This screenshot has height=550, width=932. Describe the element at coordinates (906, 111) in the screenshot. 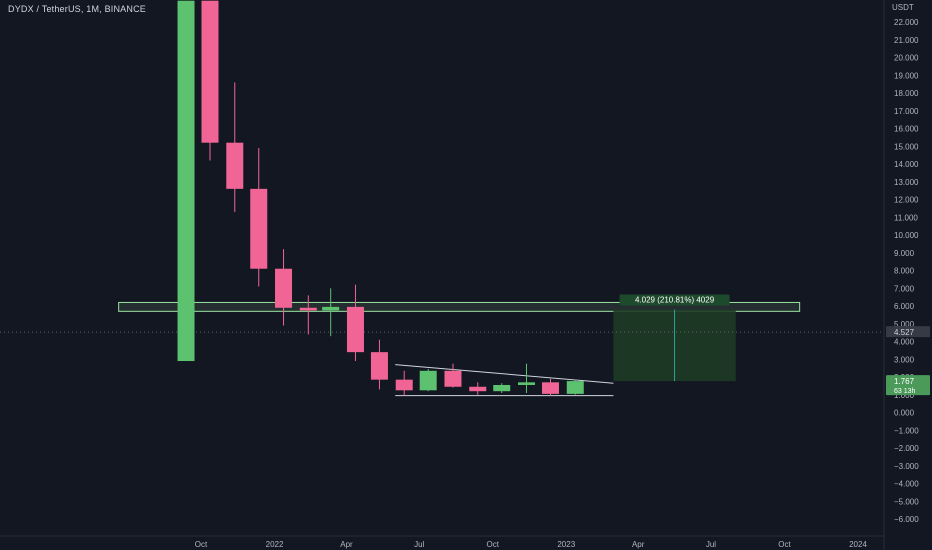

I see `y-tick-label: 17.000` at that location.